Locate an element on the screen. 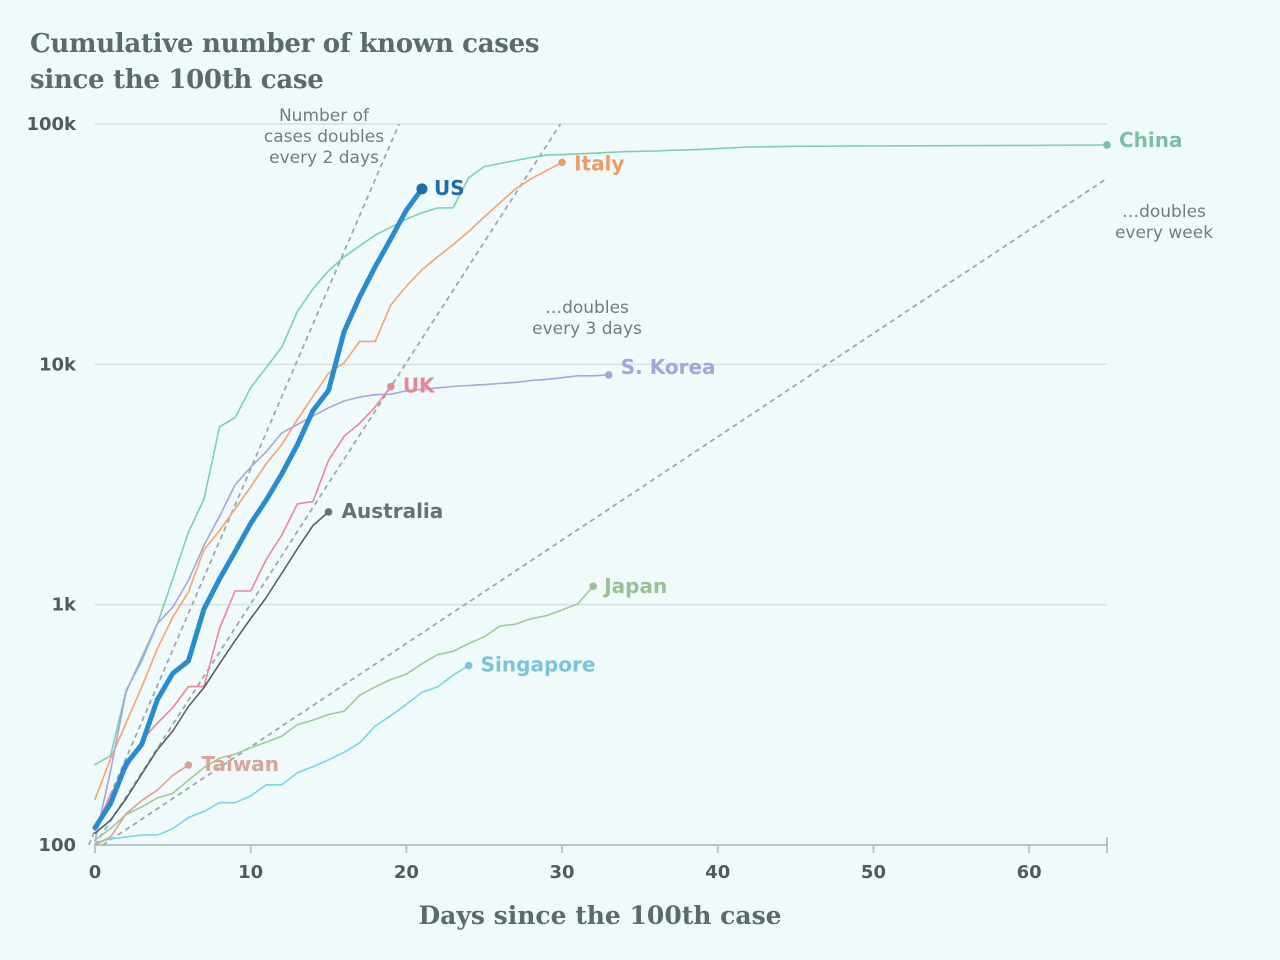  series-label: Japan is located at coordinates (634, 586).